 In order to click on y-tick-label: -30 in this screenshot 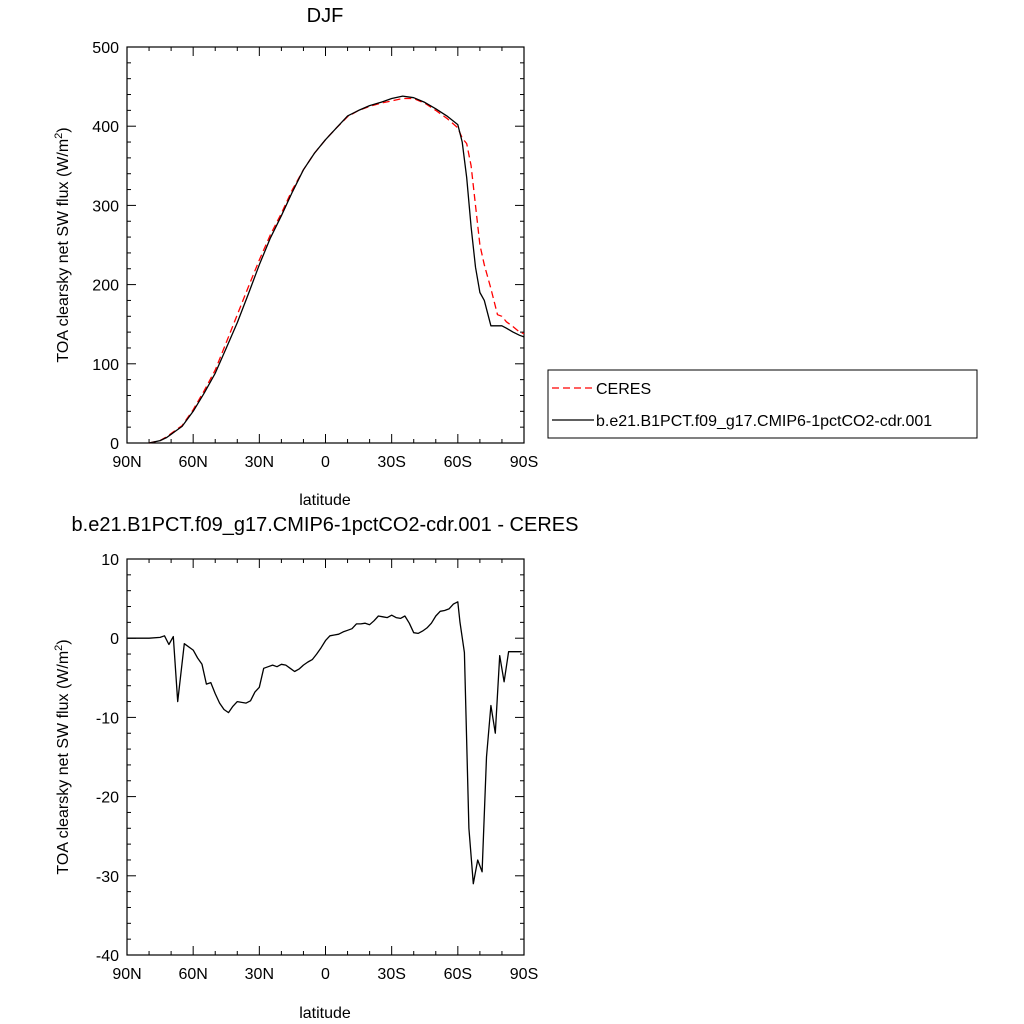, I will do `click(107, 877)`.